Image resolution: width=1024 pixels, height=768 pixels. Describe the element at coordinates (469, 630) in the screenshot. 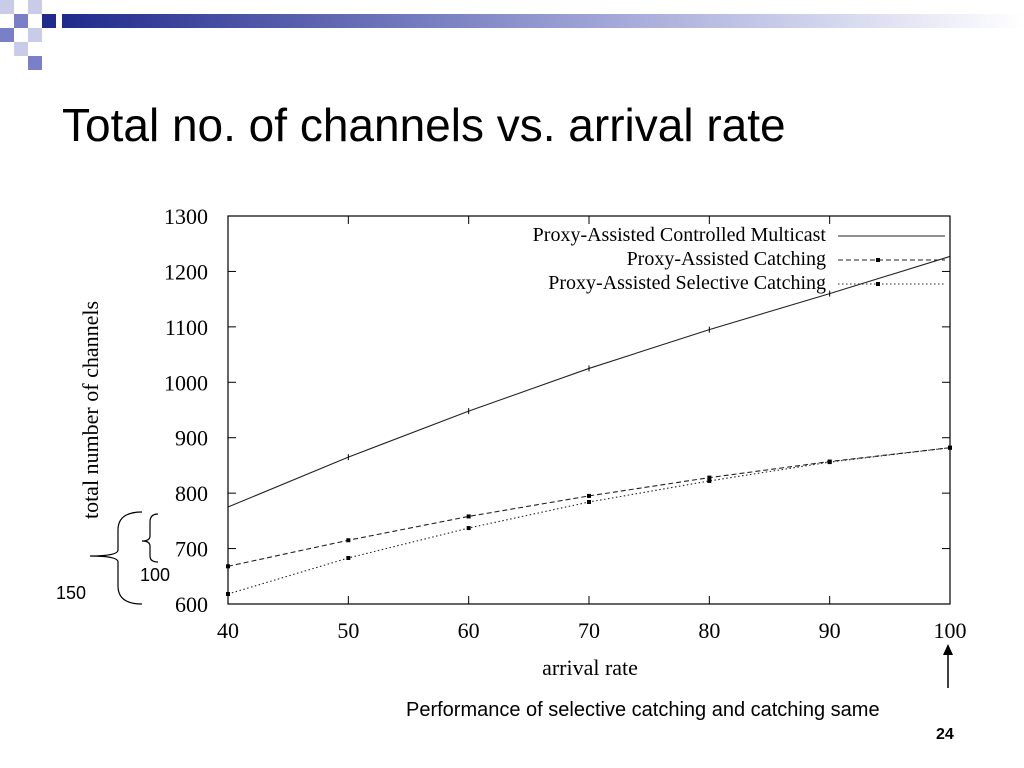

I see `x-tick-label: 60` at that location.